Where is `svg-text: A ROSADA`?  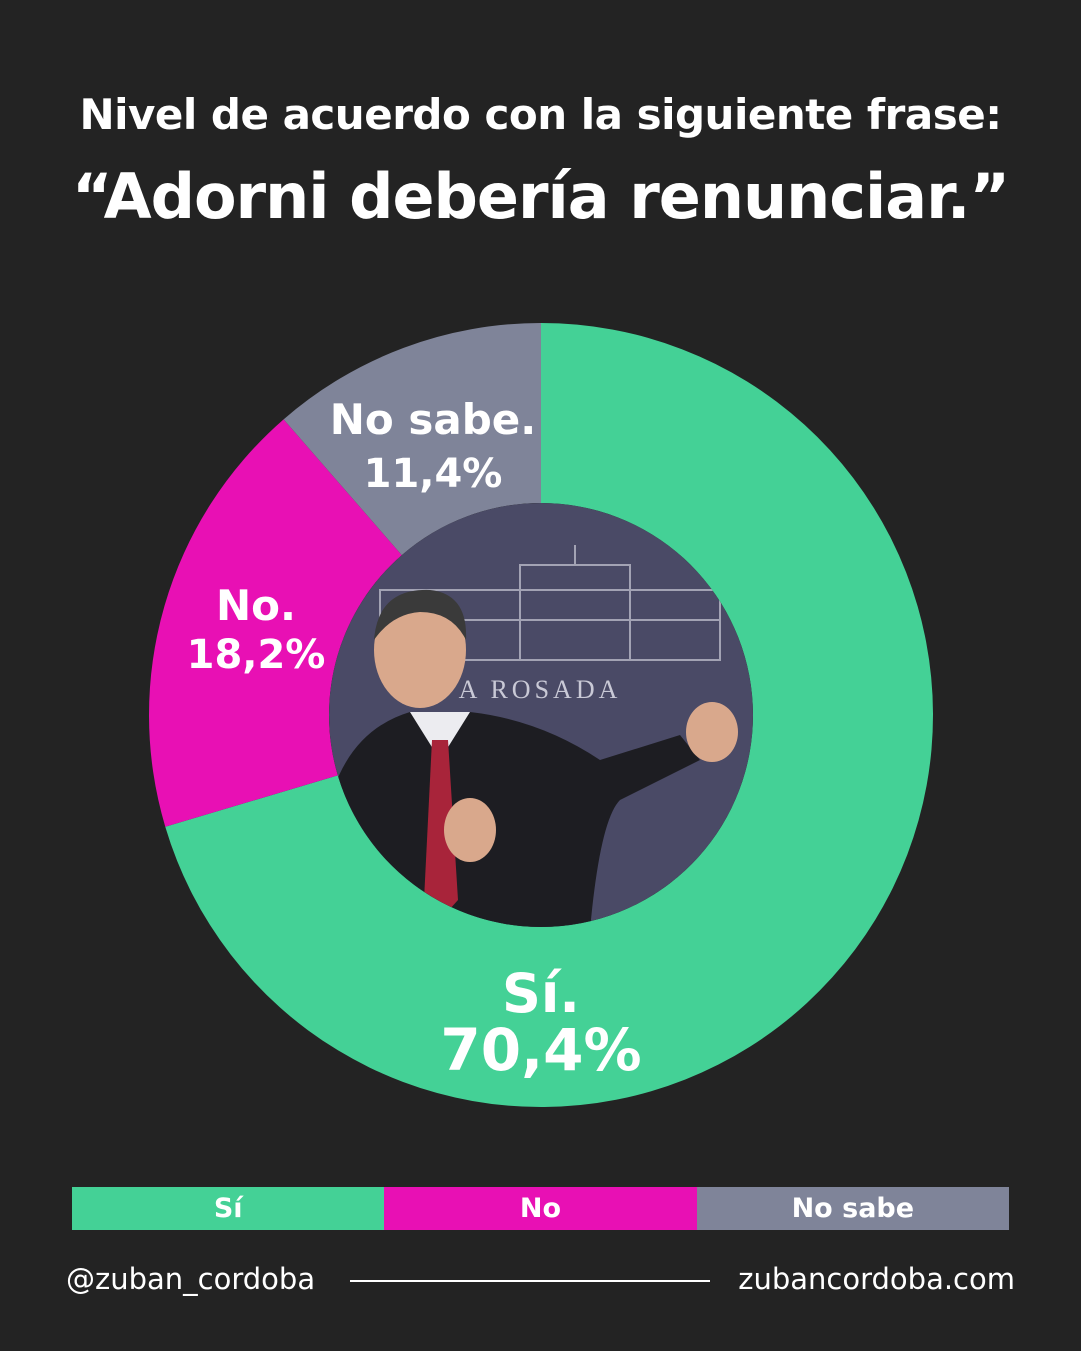
svg-text: A ROSADA is located at coordinates (540, 689).